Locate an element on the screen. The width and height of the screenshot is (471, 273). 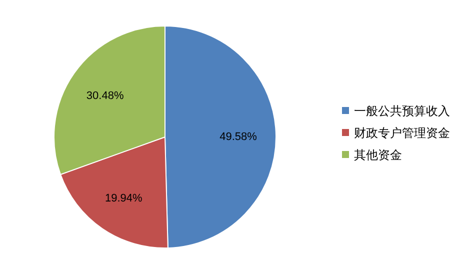
data-label: 30.48% is located at coordinates (105, 96).